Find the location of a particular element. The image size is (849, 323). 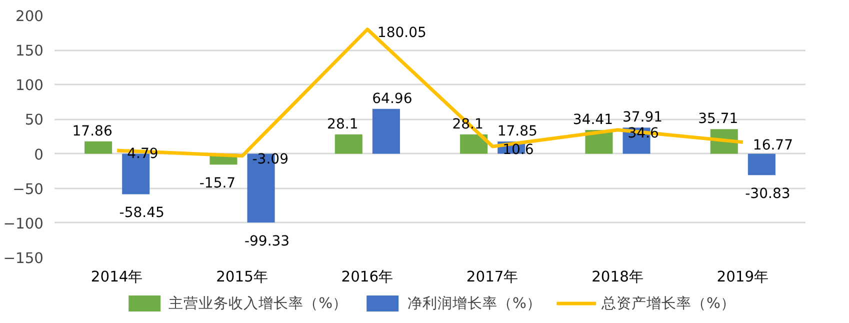

data-label: 16.77 is located at coordinates (773, 146).